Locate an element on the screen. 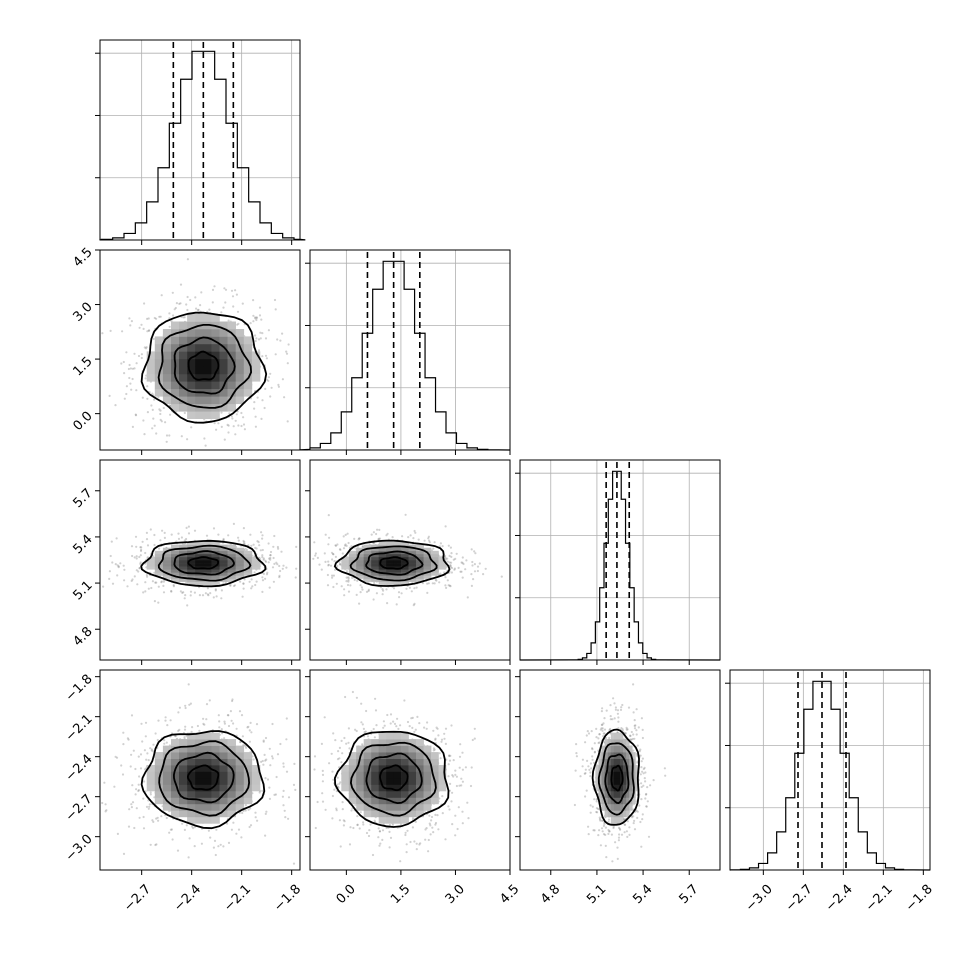 The height and width of the screenshot is (970, 970). panel-frame is located at coordinates (410, 560).